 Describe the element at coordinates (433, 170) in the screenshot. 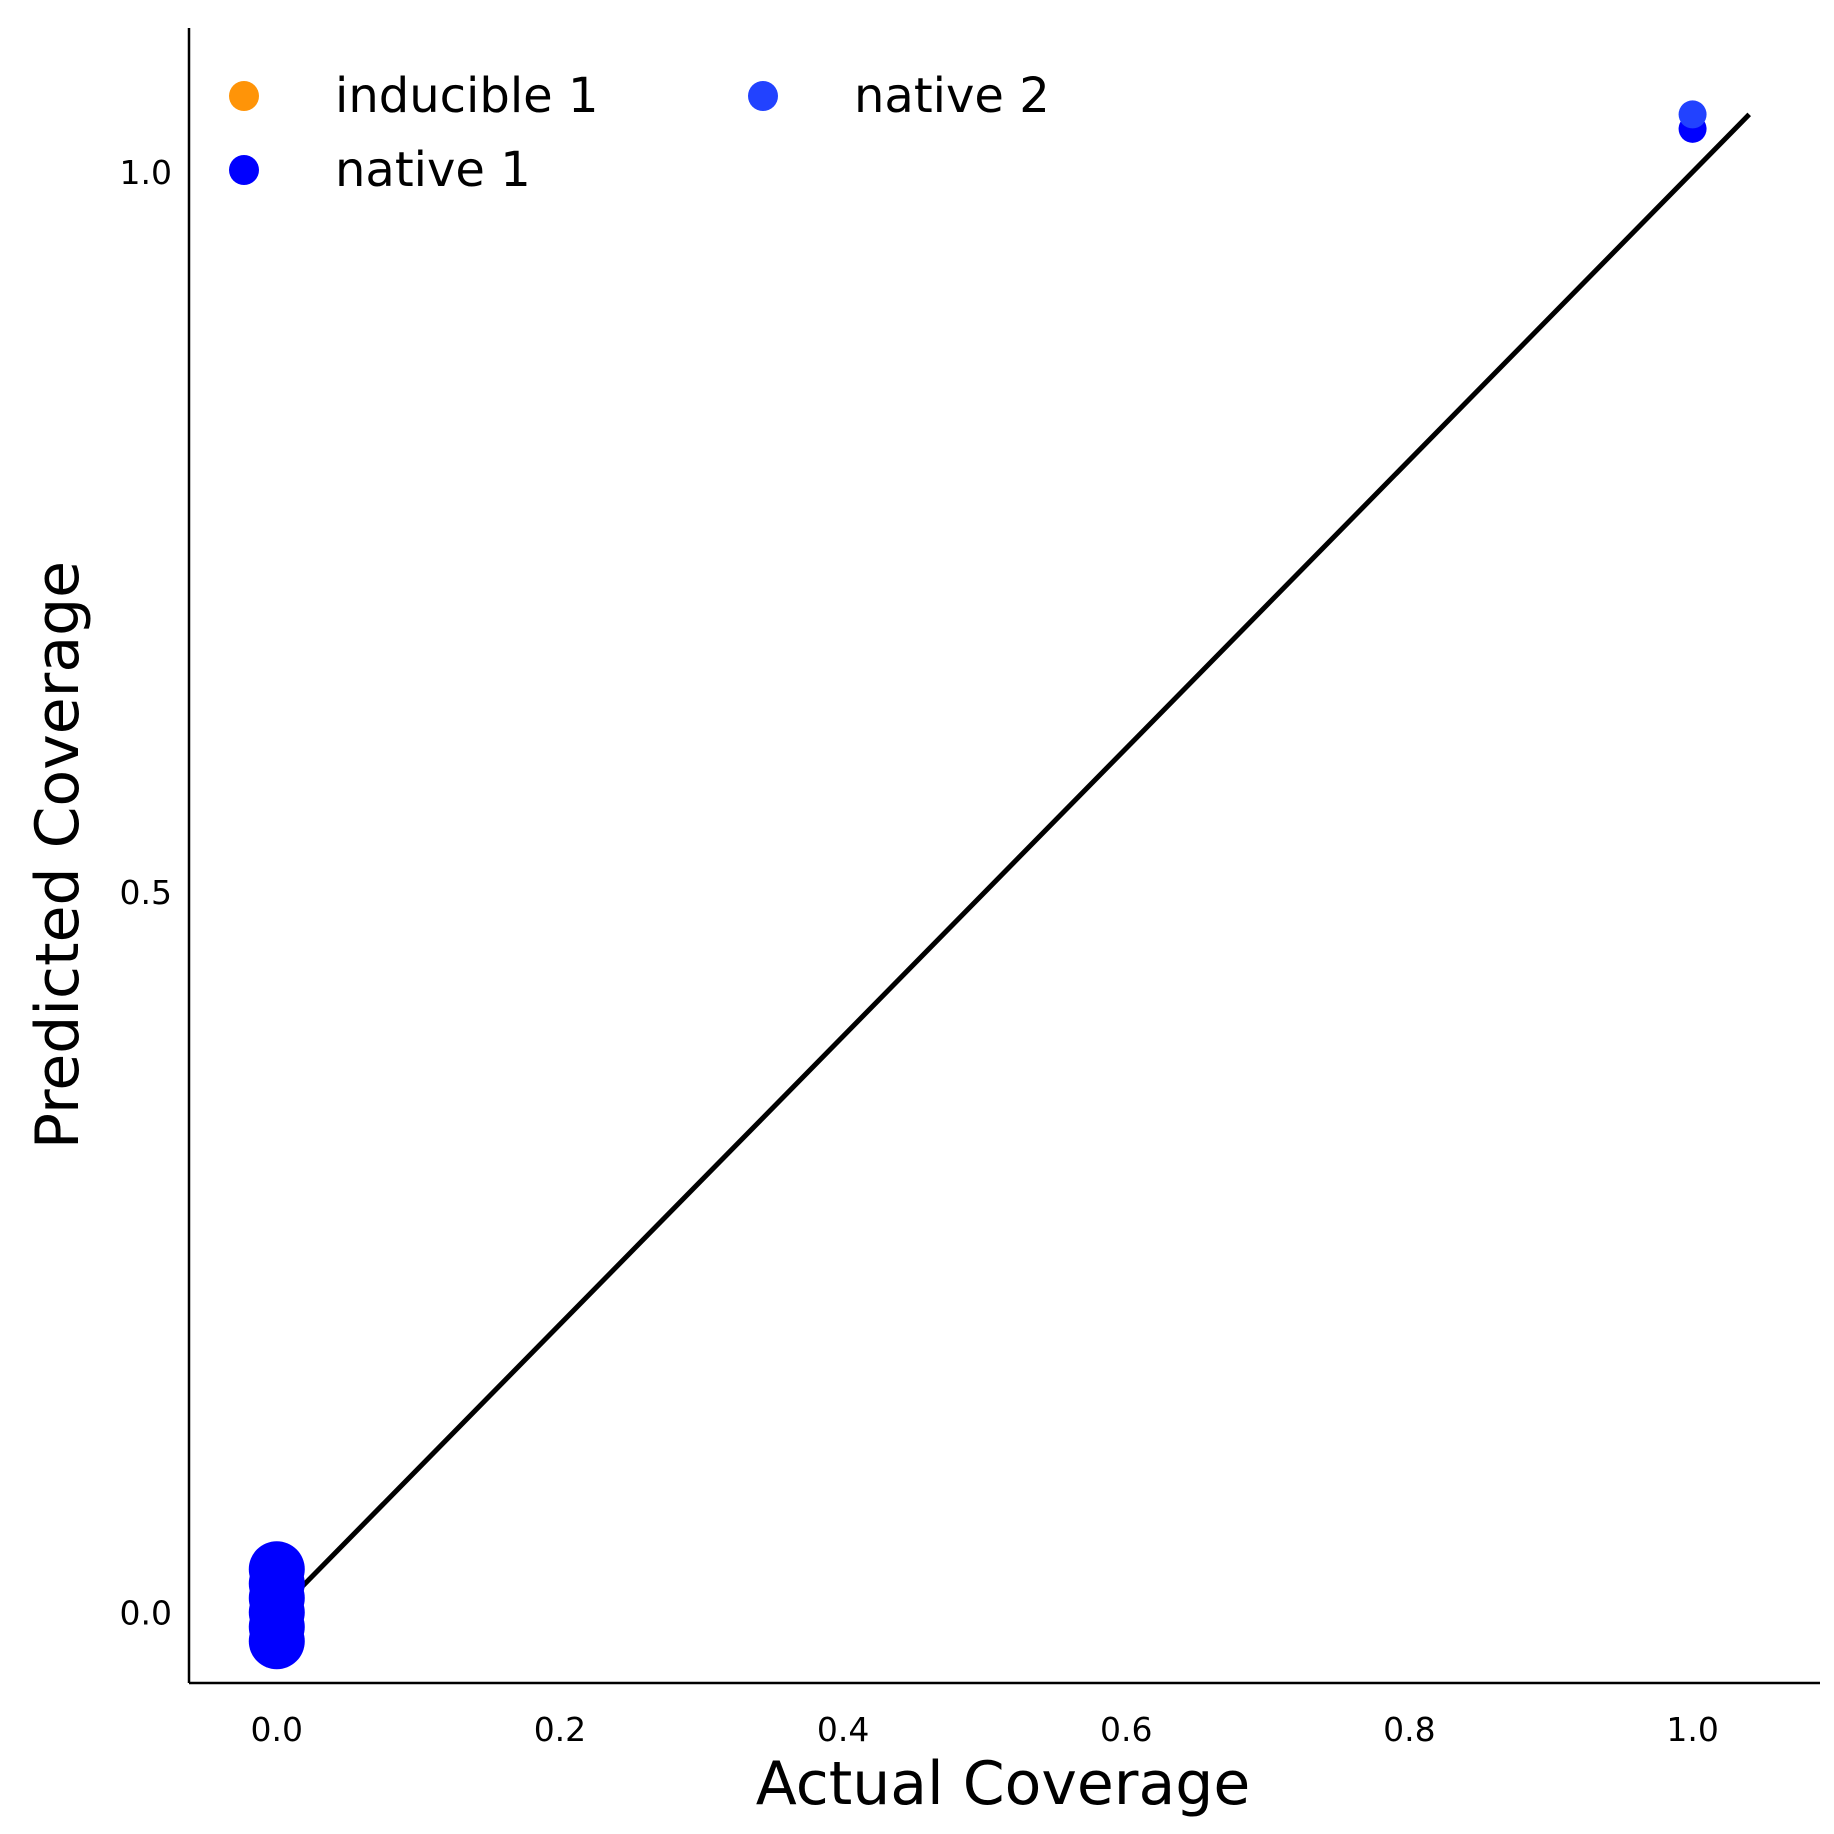

I see `legend-label-native-1: native 1` at that location.